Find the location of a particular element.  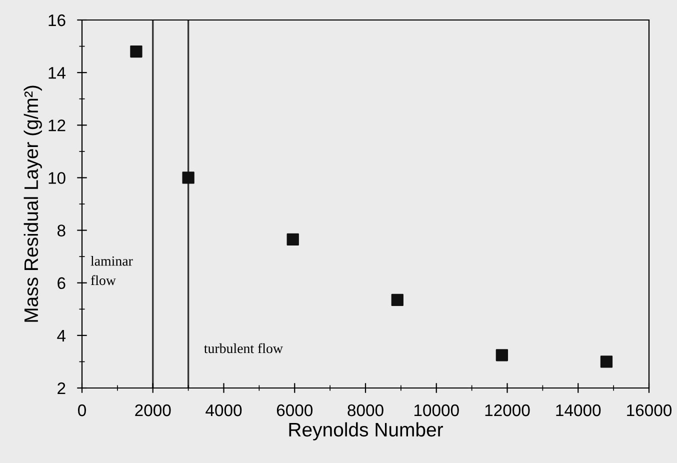

y-tick-label: 10 is located at coordinates (57, 178).